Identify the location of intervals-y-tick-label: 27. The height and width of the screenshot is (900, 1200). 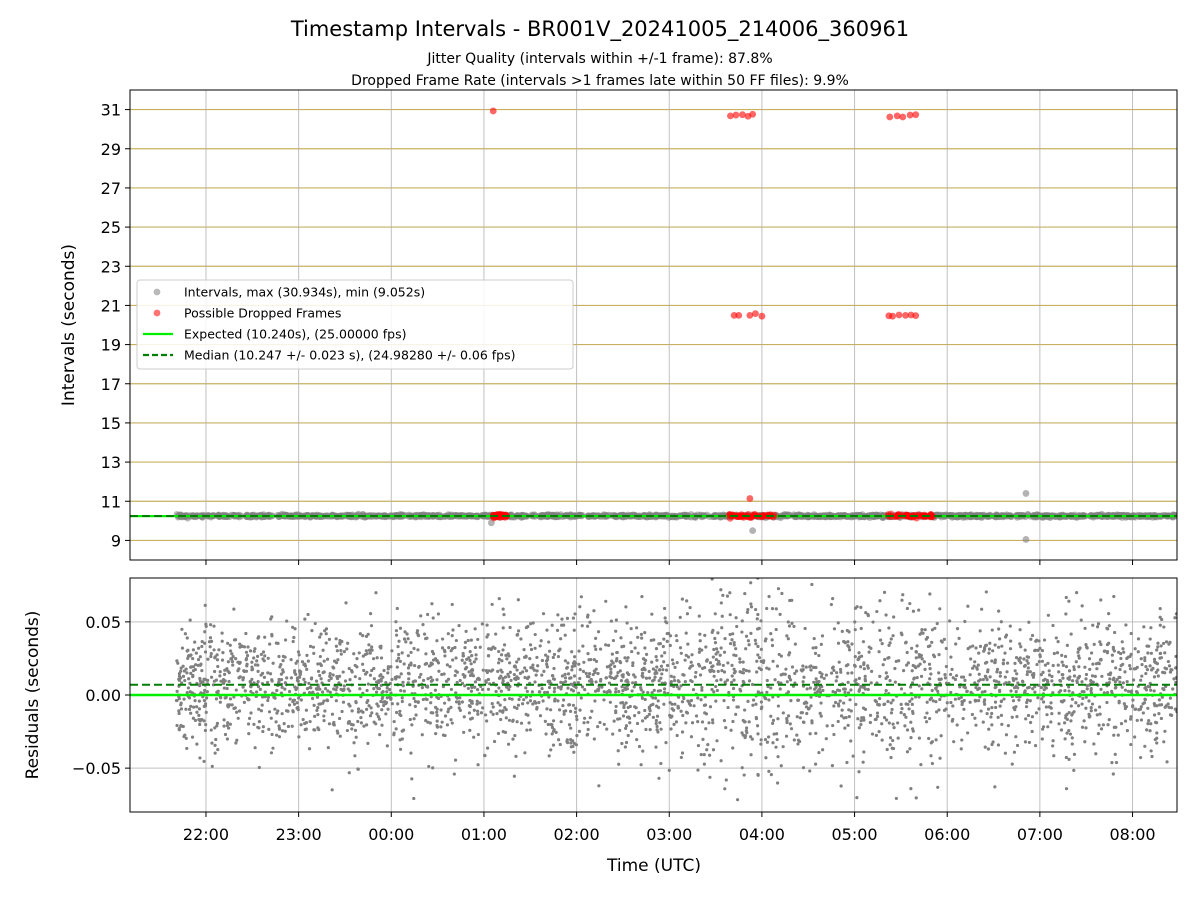
(111, 188).